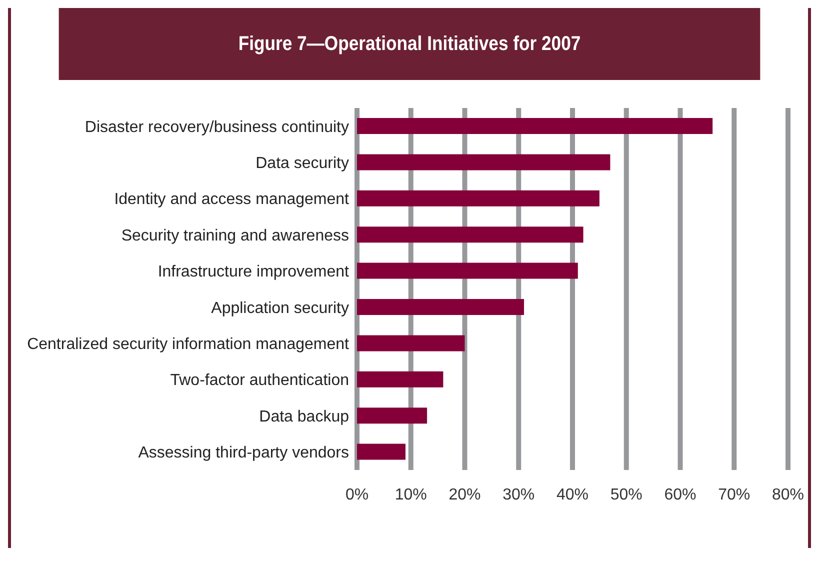 The width and height of the screenshot is (819, 562). Describe the element at coordinates (357, 495) in the screenshot. I see `x-tick-label: 0%` at that location.